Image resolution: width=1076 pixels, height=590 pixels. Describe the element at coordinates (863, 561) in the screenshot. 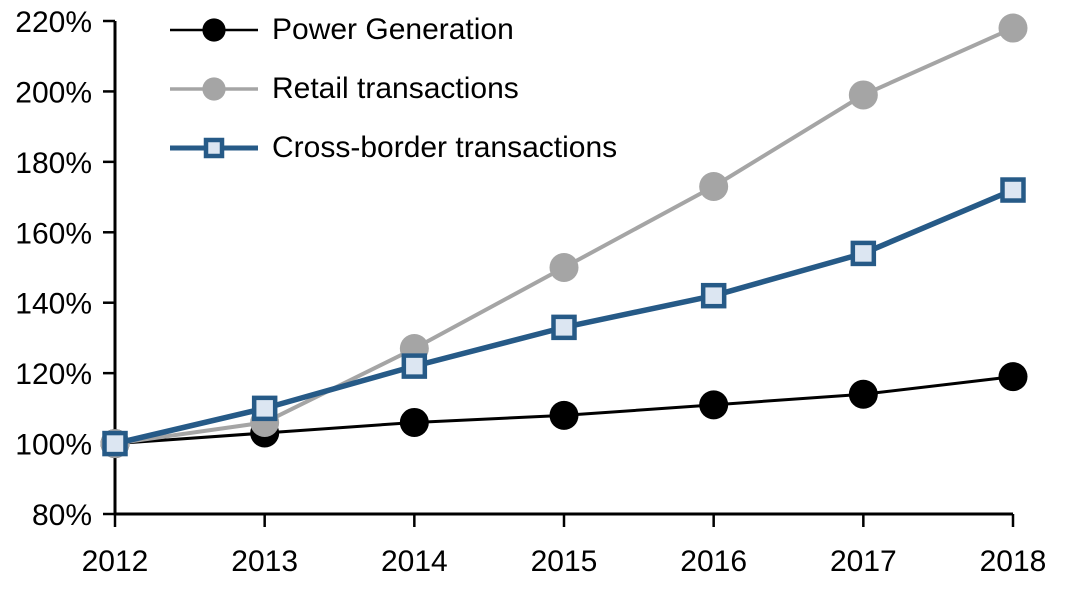

I see `x-tick-label: 2017` at that location.